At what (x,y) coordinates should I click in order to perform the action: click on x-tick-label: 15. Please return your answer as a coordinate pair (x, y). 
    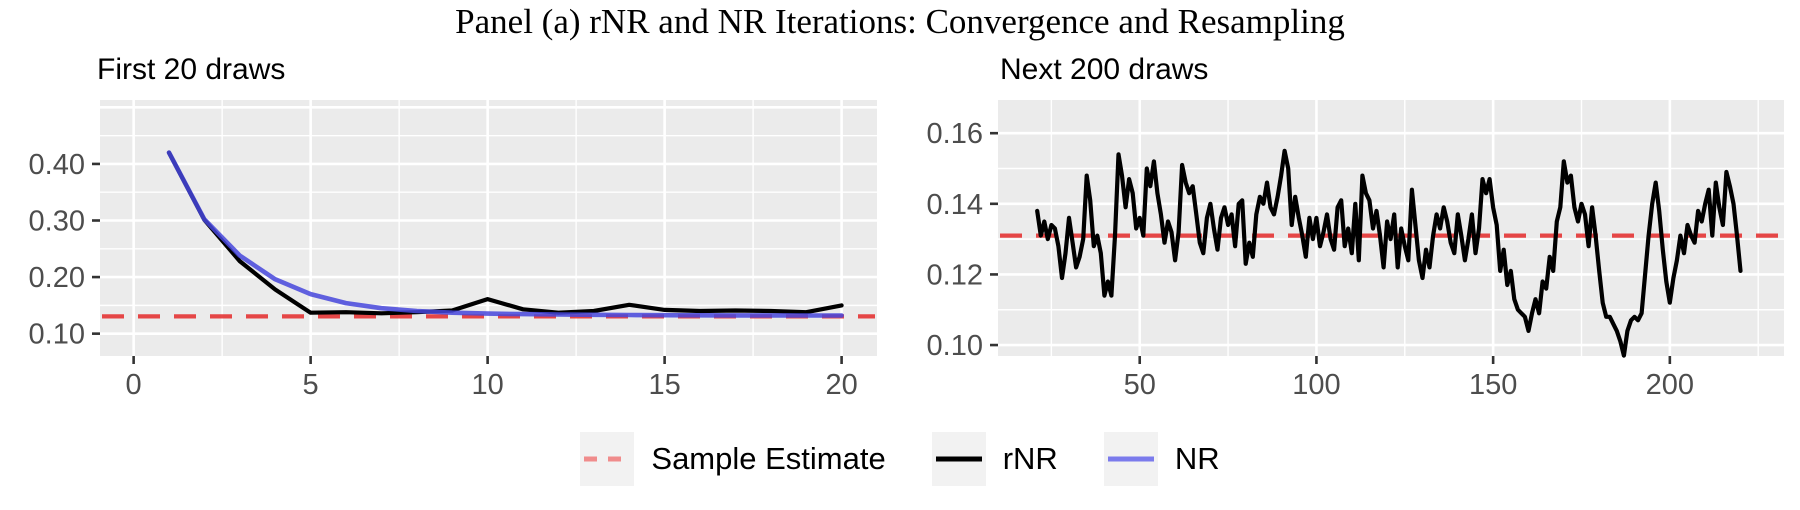
    Looking at the image, I should click on (664, 385).